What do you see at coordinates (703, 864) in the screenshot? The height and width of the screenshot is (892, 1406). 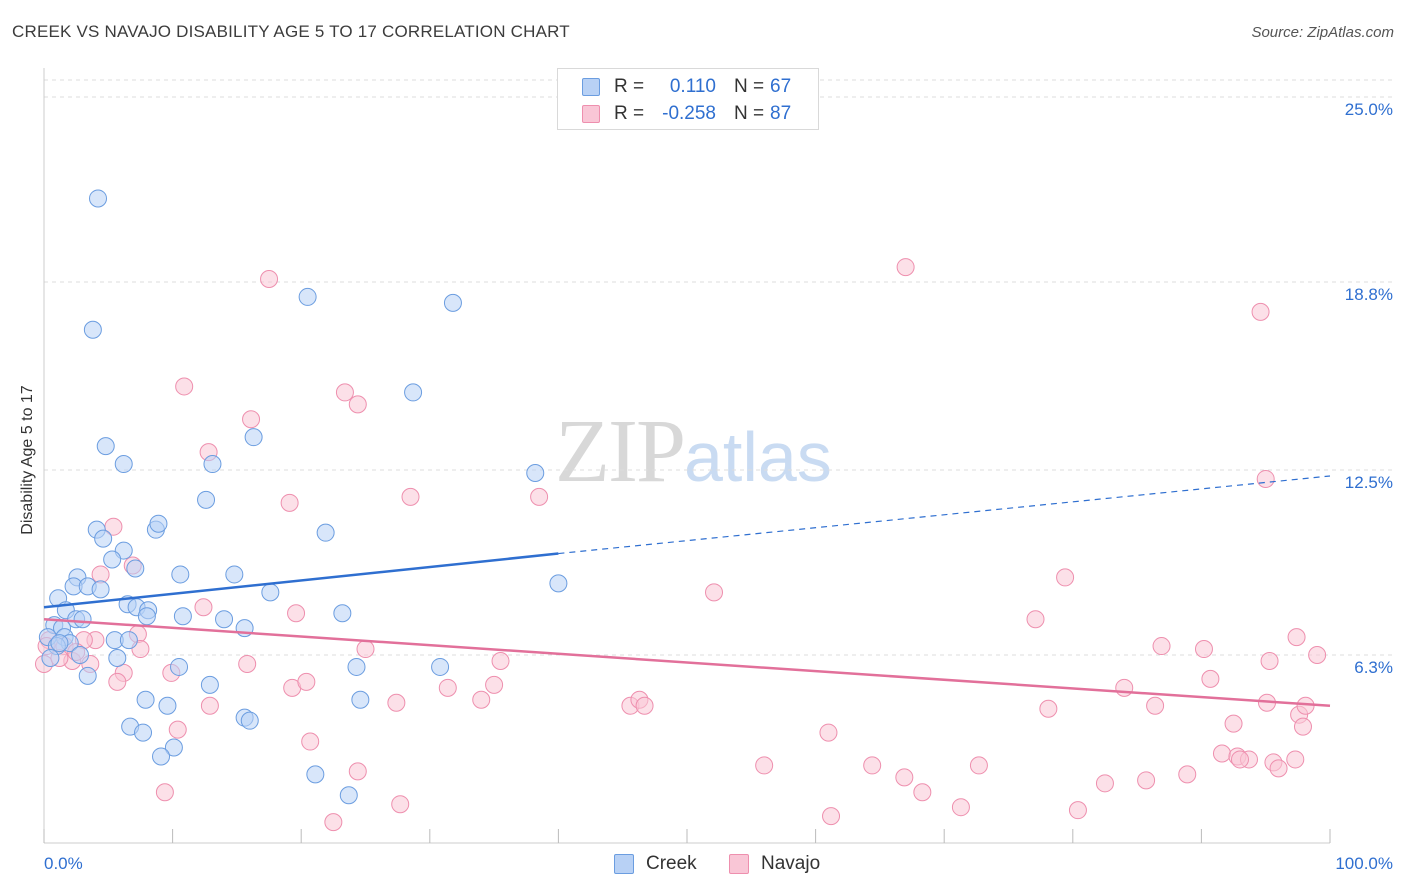 I see `legend: Creek Navajo` at bounding box center [703, 864].